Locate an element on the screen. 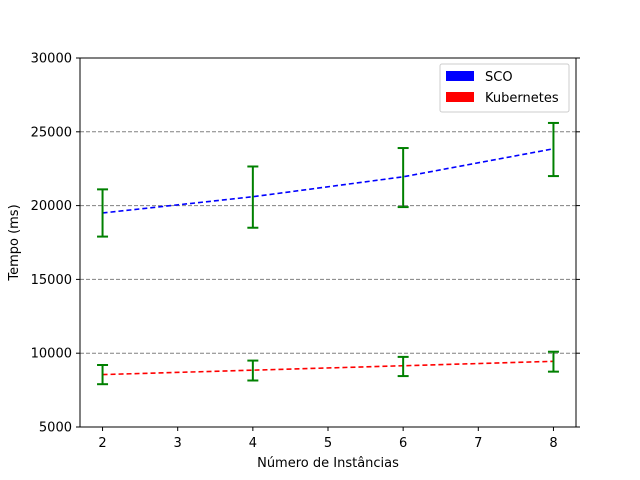  x-tick-label: 2 is located at coordinates (102, 443).